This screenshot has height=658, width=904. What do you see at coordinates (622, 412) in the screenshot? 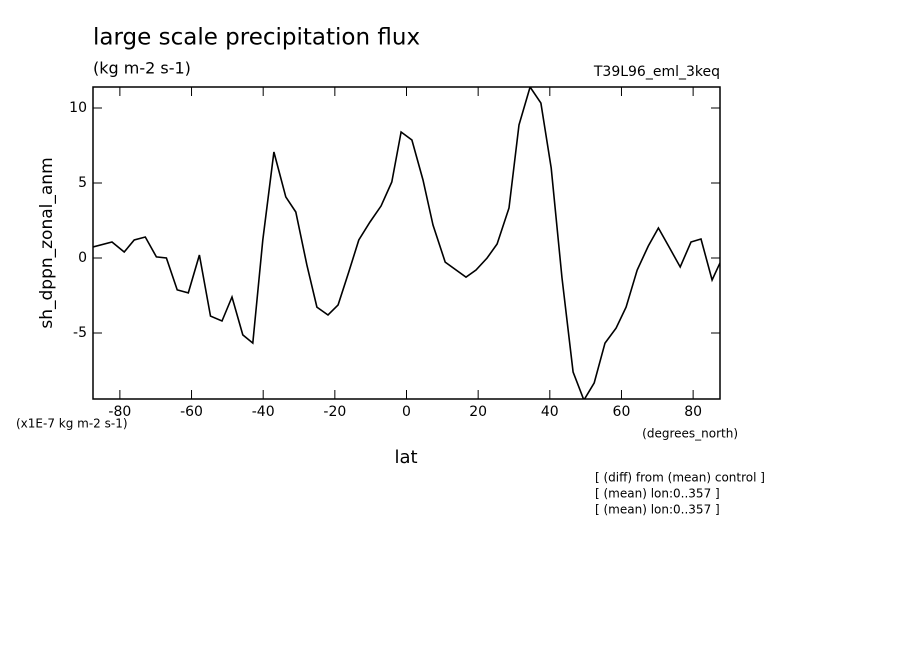
I see `x-tick-label: 60` at bounding box center [622, 412].